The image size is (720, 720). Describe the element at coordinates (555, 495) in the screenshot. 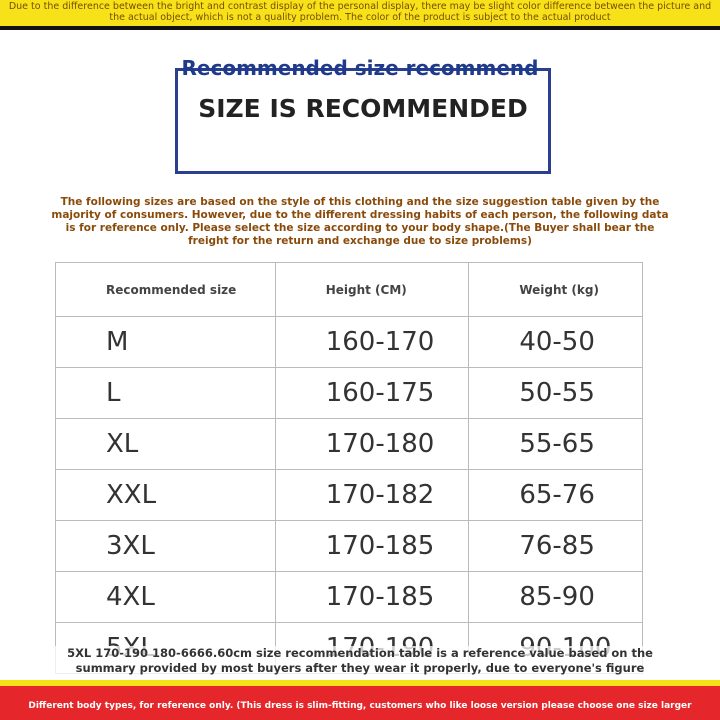

I see `cell: 65-76` at that location.